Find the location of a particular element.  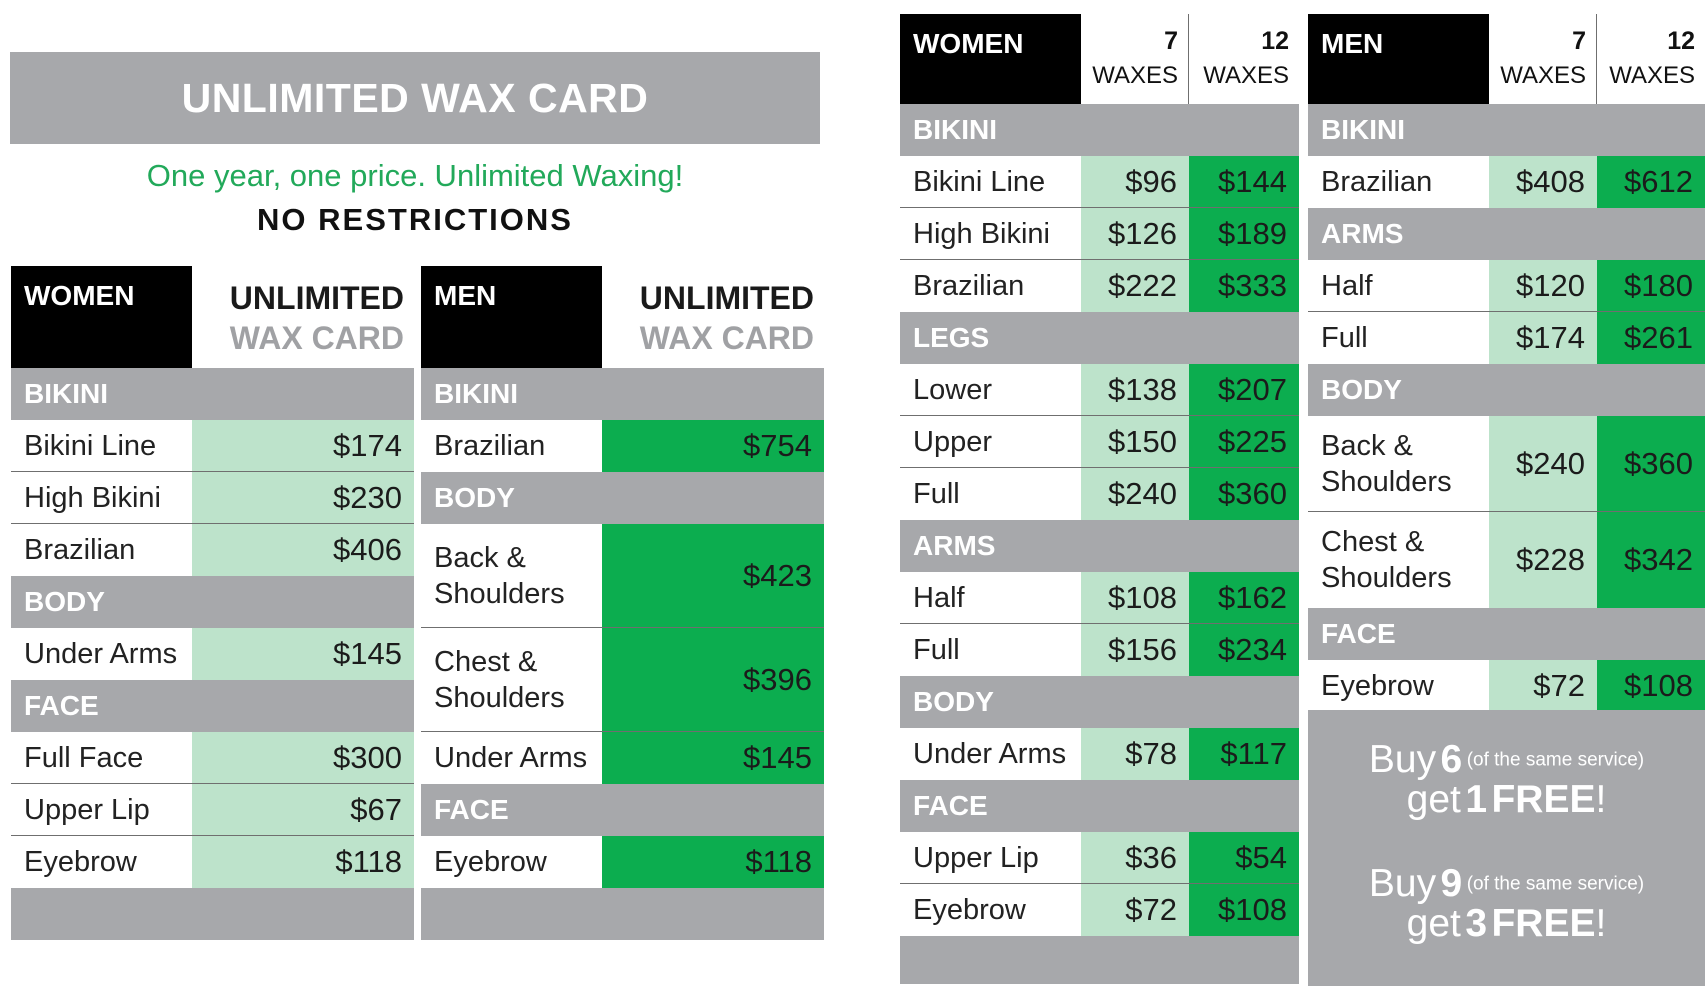

promo-get-number: 1 is located at coordinates (1476, 799).